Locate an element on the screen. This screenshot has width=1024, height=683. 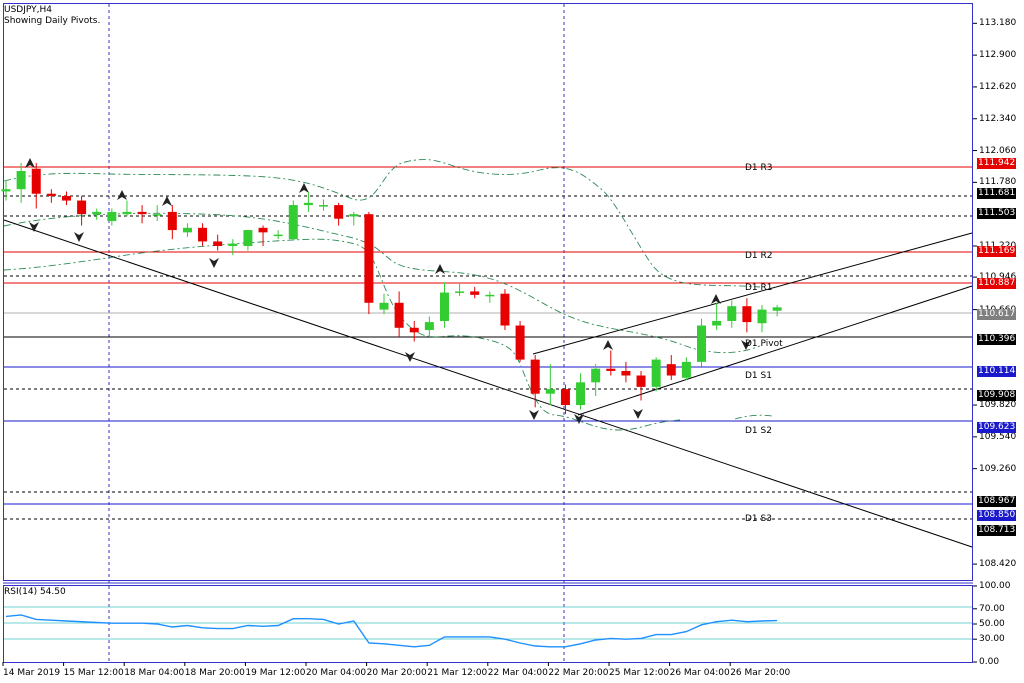
channel-upper-trendline is located at coordinates (752, 293).